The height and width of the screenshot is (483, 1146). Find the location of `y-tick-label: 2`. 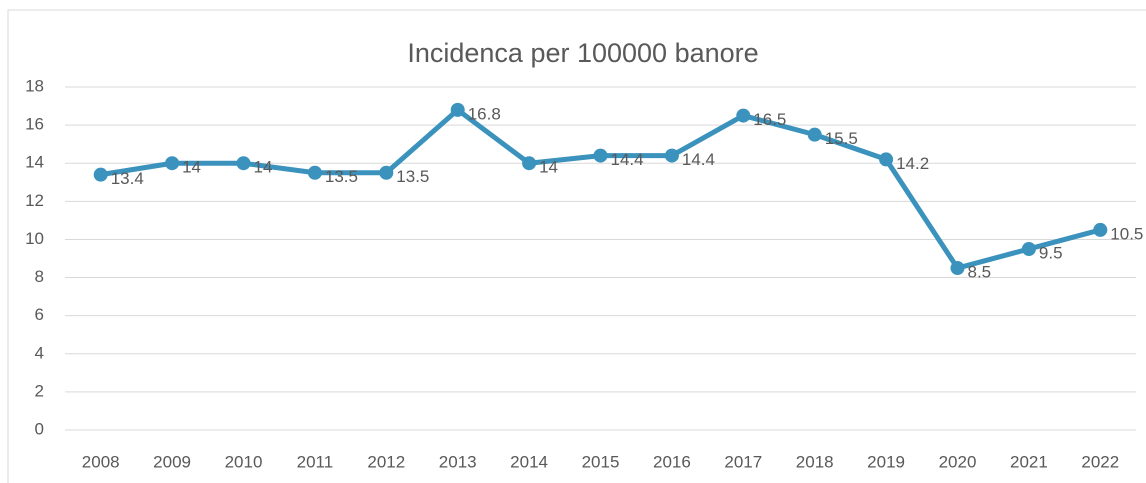

y-tick-label: 2 is located at coordinates (39, 390).